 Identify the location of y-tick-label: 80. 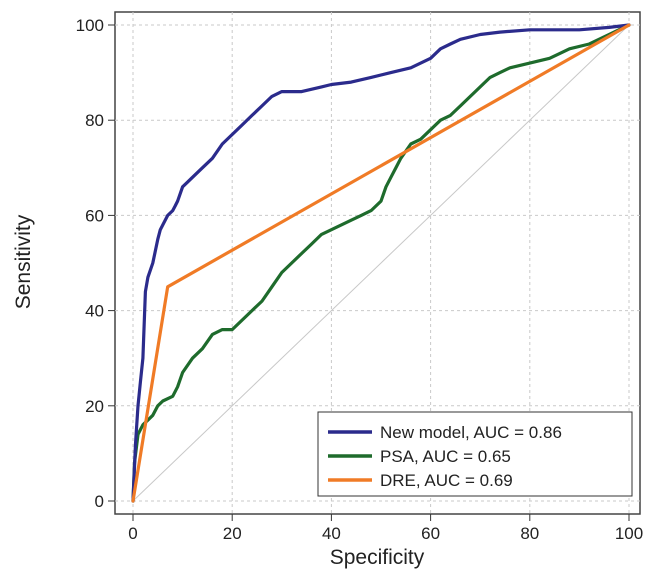
(94, 120).